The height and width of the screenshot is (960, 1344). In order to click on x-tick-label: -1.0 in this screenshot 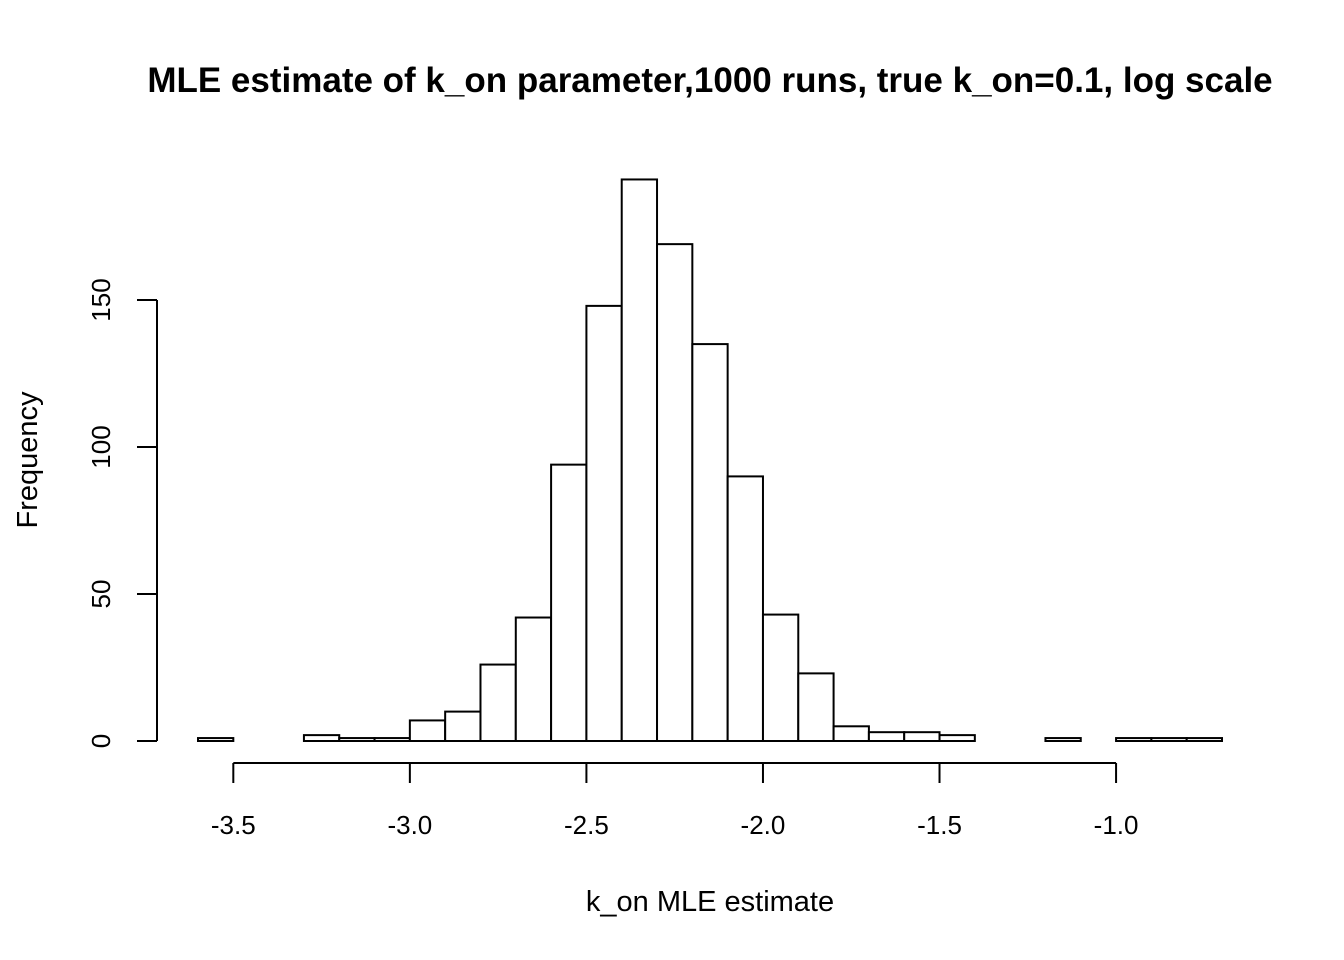, I will do `click(1116, 825)`.